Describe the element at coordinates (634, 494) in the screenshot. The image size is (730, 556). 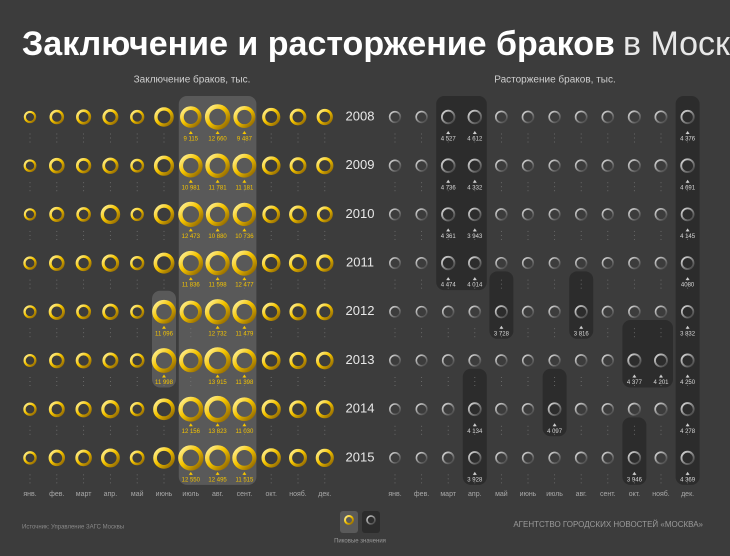
I see `month-label: окт.` at that location.